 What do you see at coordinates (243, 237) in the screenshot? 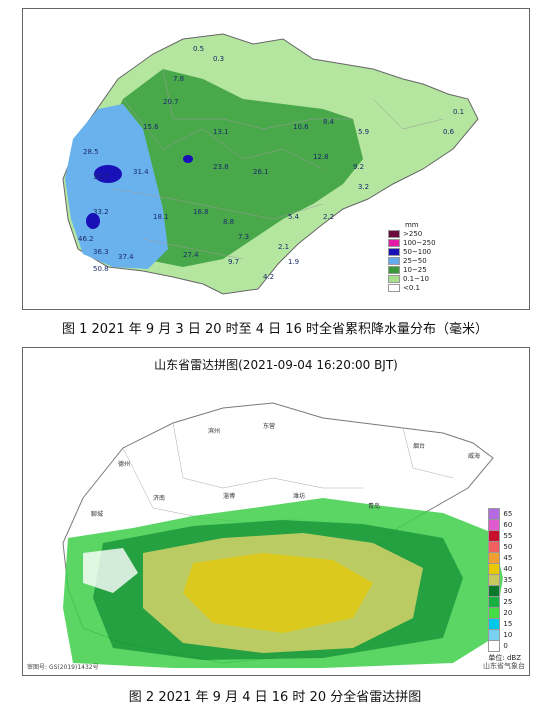
I see `station-value: 7.3` at bounding box center [243, 237].